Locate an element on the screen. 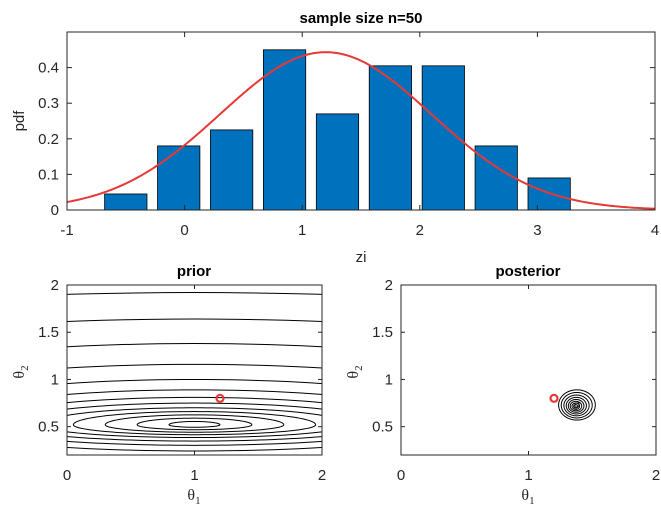 The height and width of the screenshot is (508, 661). prior-y-label: θ2 is located at coordinates (21, 371).